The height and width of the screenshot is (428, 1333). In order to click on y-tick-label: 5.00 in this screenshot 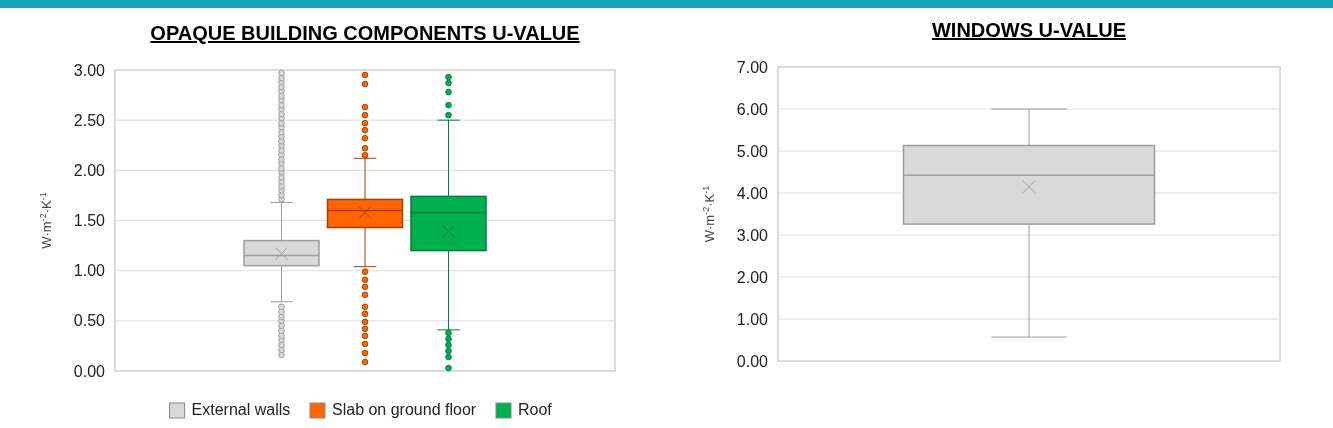, I will do `click(752, 151)`.